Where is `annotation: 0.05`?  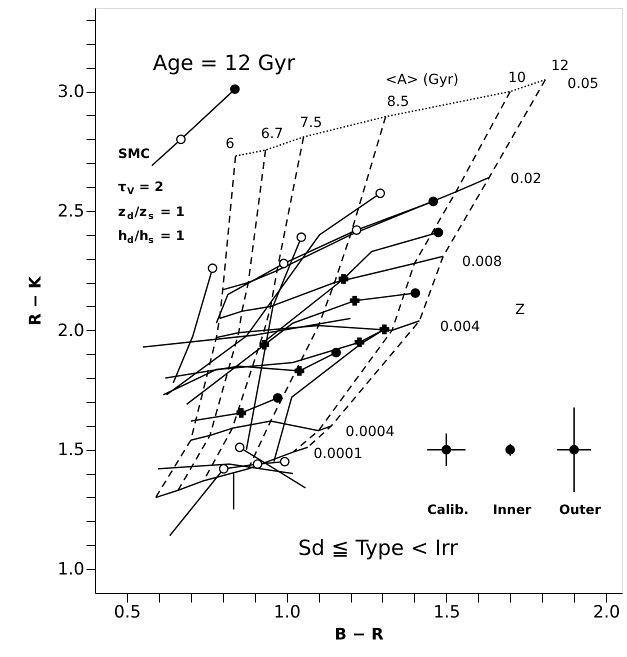
annotation: 0.05 is located at coordinates (583, 84).